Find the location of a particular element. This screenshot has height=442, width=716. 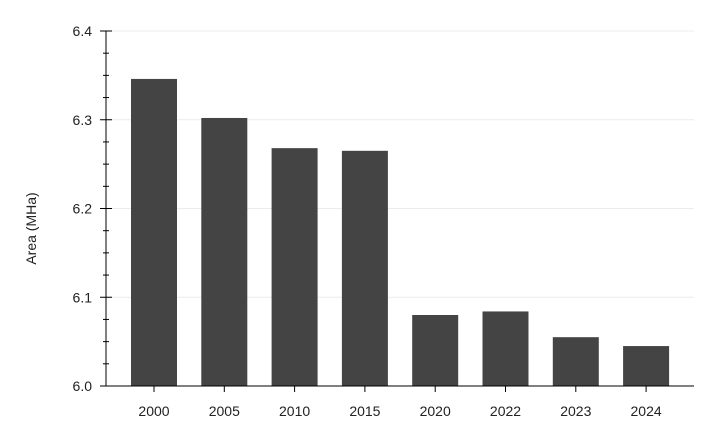

bar-2010 is located at coordinates (294, 267).